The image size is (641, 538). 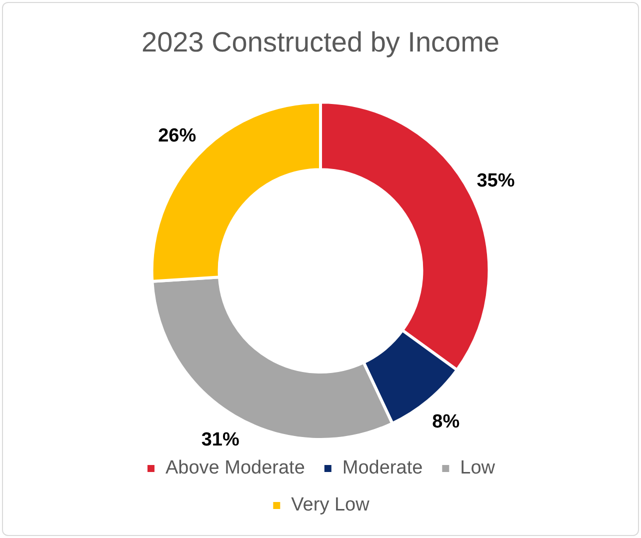 What do you see at coordinates (330, 505) in the screenshot?
I see `legend-label: Very Low` at bounding box center [330, 505].